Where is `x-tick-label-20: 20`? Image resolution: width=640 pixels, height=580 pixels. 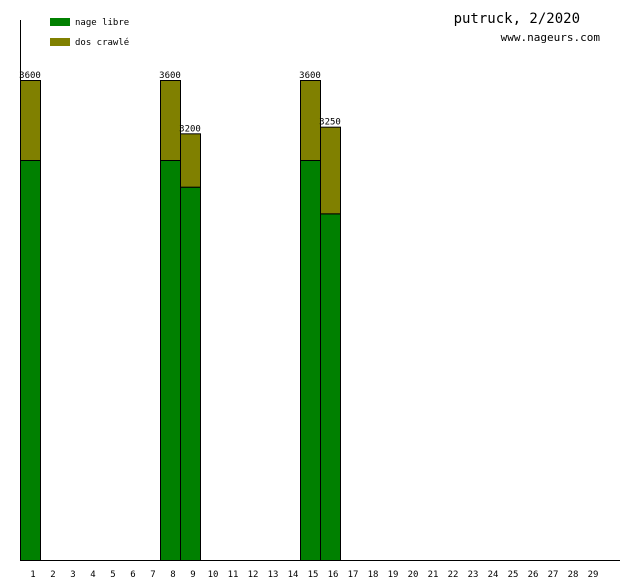
x-tick-label-20: 20 is located at coordinates (413, 575).